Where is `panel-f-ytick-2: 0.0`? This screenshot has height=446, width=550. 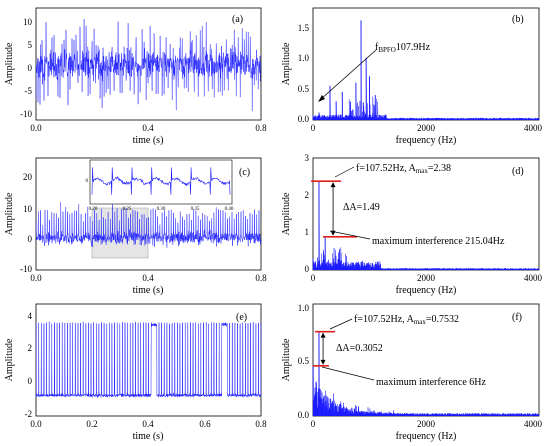
panel-f-ytick-2: 0.0 is located at coordinates (304, 415).